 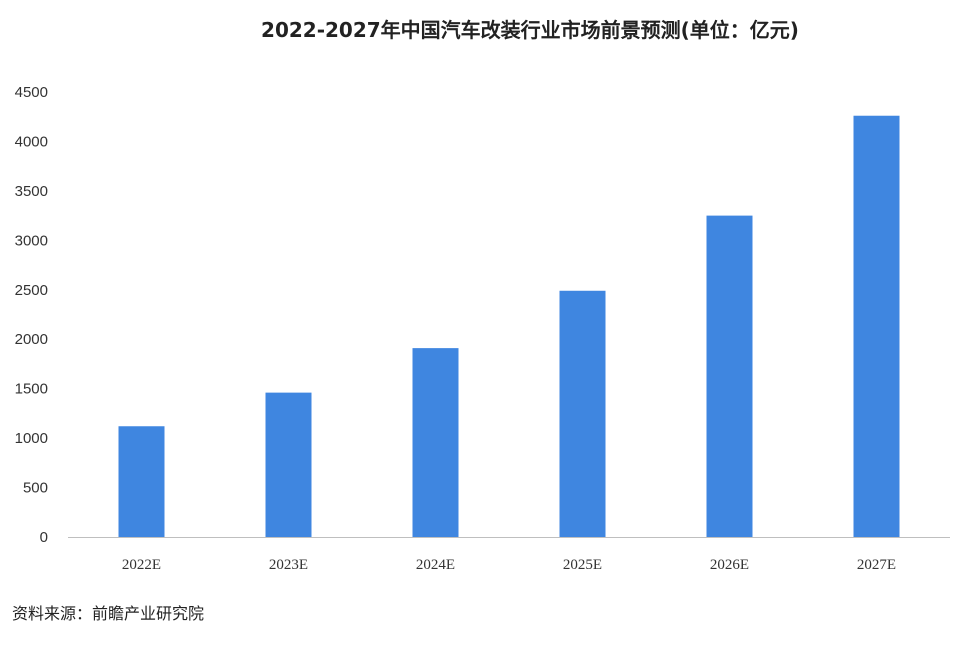 What do you see at coordinates (35, 488) in the screenshot?
I see `y-tick-label: 500` at bounding box center [35, 488].